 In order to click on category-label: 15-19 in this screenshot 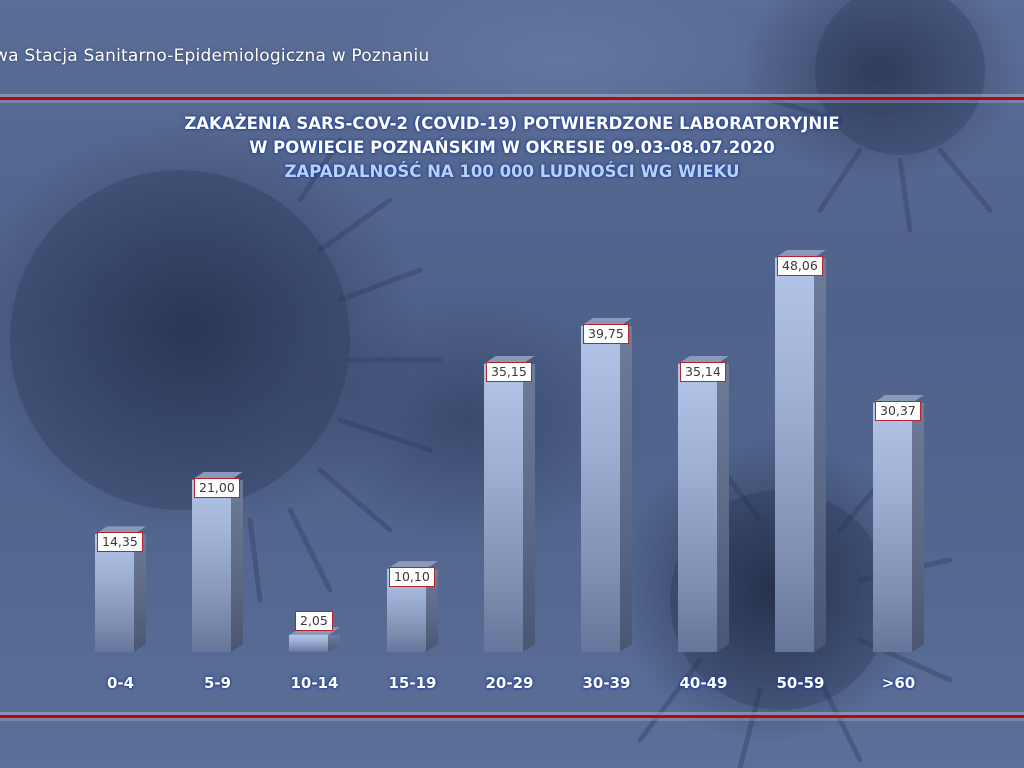, I will do `click(412, 683)`.